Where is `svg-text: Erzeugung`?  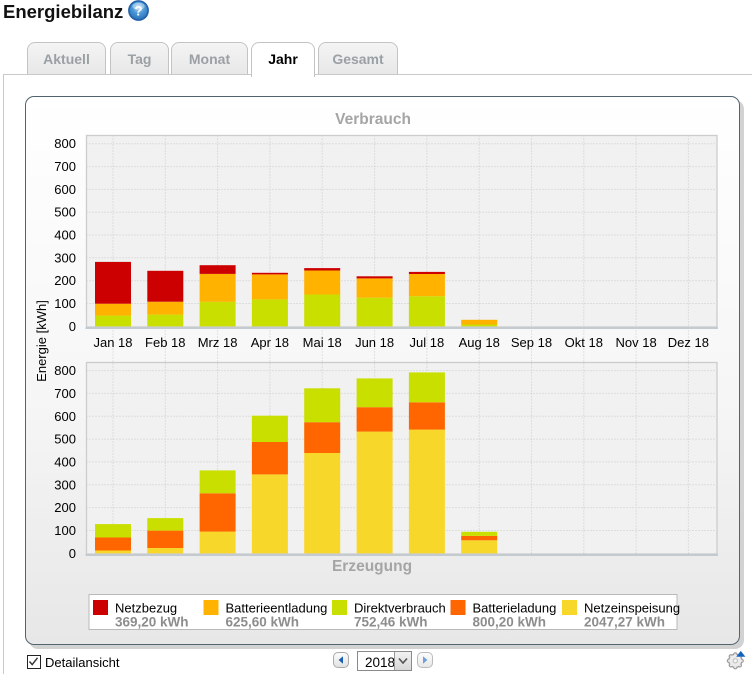
svg-text: Erzeugung is located at coordinates (372, 566).